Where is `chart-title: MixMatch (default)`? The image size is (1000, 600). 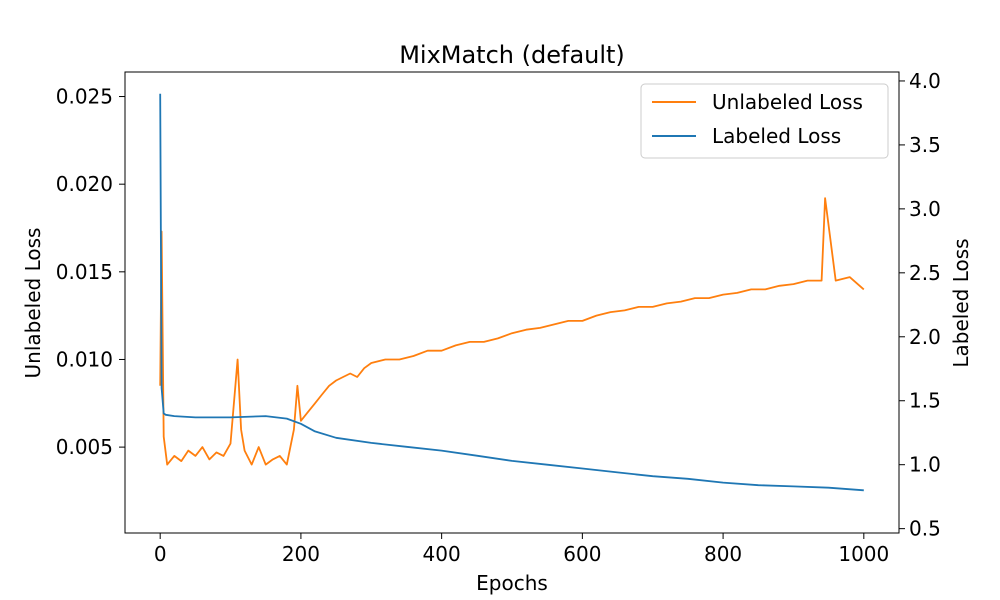
chart-title: MixMatch (default) is located at coordinates (512, 55).